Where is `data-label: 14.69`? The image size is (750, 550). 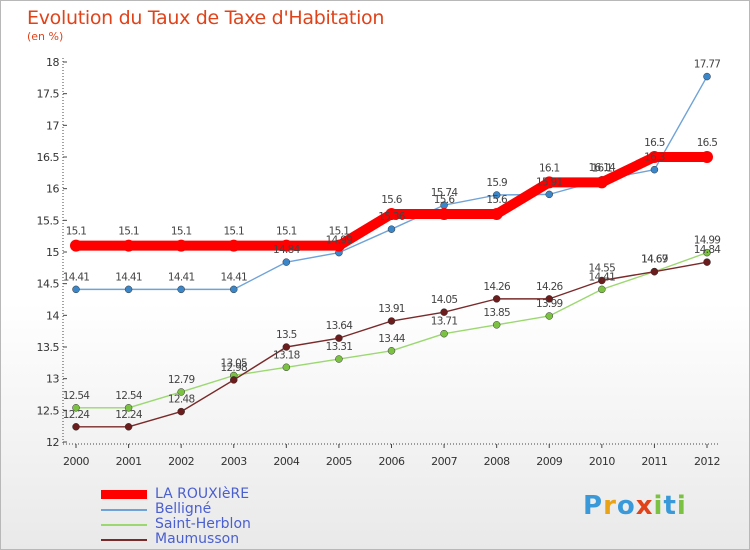 data-label: 14.69 is located at coordinates (654, 260).